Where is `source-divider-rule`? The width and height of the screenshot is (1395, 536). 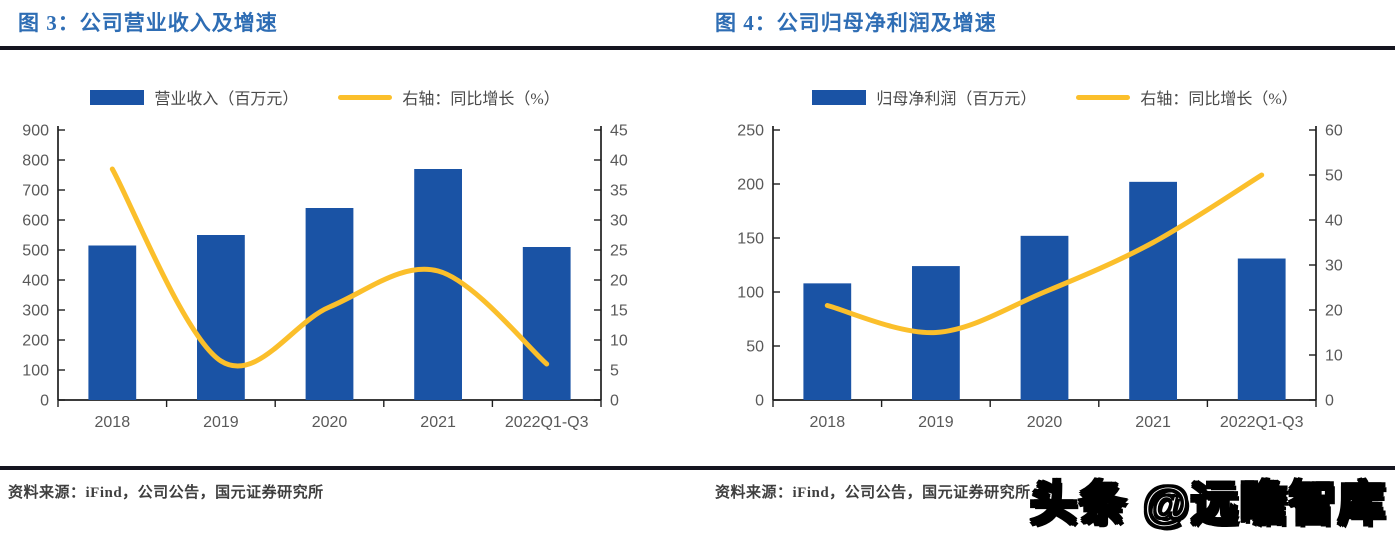
source-divider-rule is located at coordinates (697, 468).